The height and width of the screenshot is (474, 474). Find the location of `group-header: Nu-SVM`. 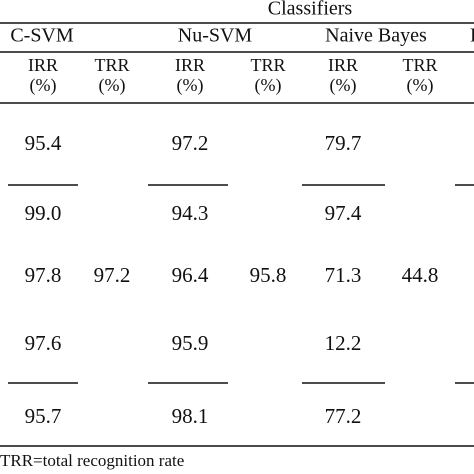

group-header: Nu-SVM is located at coordinates (215, 36).